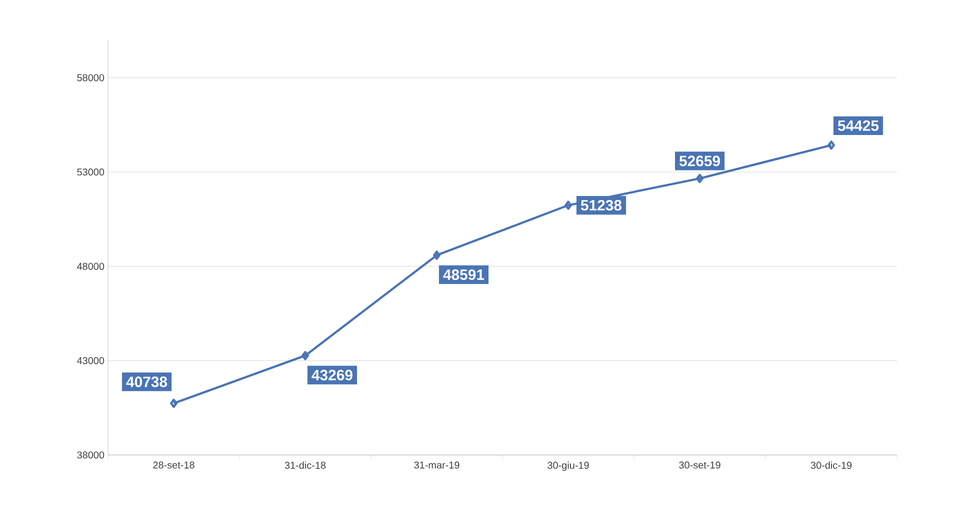 Image resolution: width=979 pixels, height=506 pixels. What do you see at coordinates (601, 205) in the screenshot?
I see `data-label: 51238` at bounding box center [601, 205].